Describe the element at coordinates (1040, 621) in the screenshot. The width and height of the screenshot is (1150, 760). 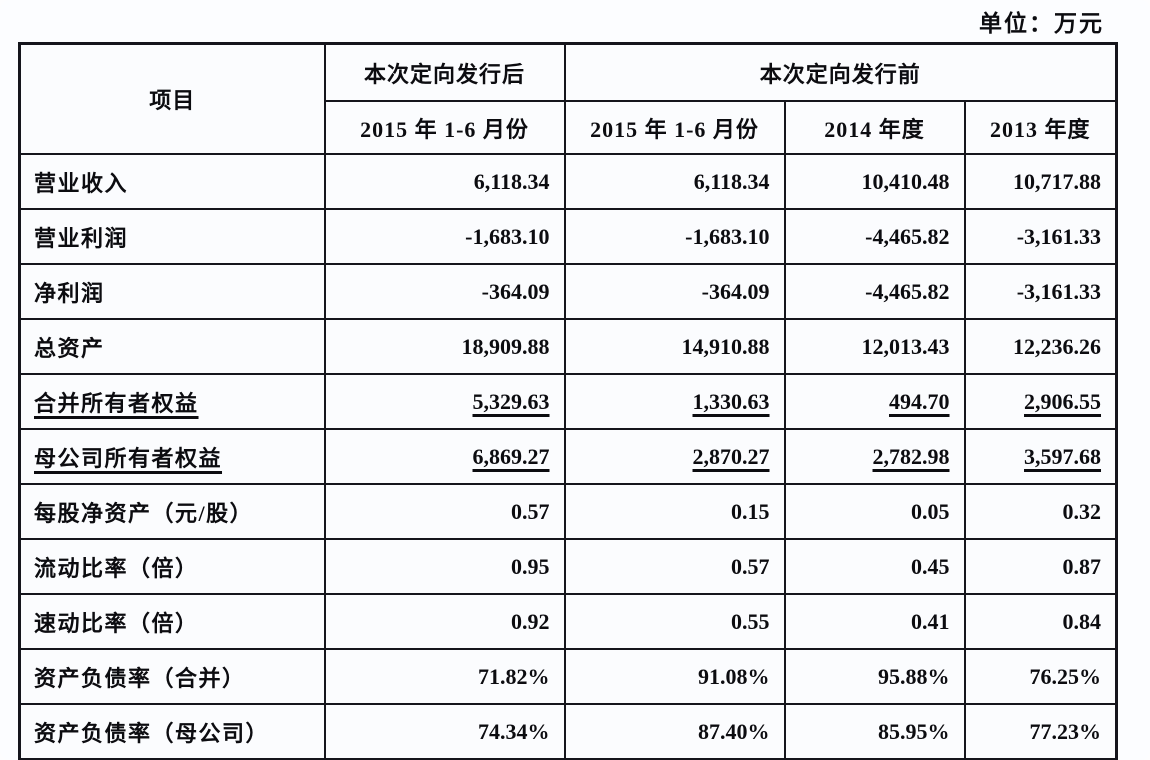
I see `cell-2013: 0.84` at that location.